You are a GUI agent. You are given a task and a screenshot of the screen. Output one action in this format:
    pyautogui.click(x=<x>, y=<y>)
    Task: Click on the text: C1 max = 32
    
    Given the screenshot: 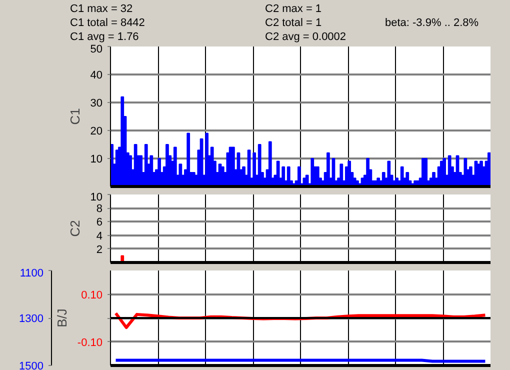 What is the action you would take?
    pyautogui.click(x=101, y=9)
    